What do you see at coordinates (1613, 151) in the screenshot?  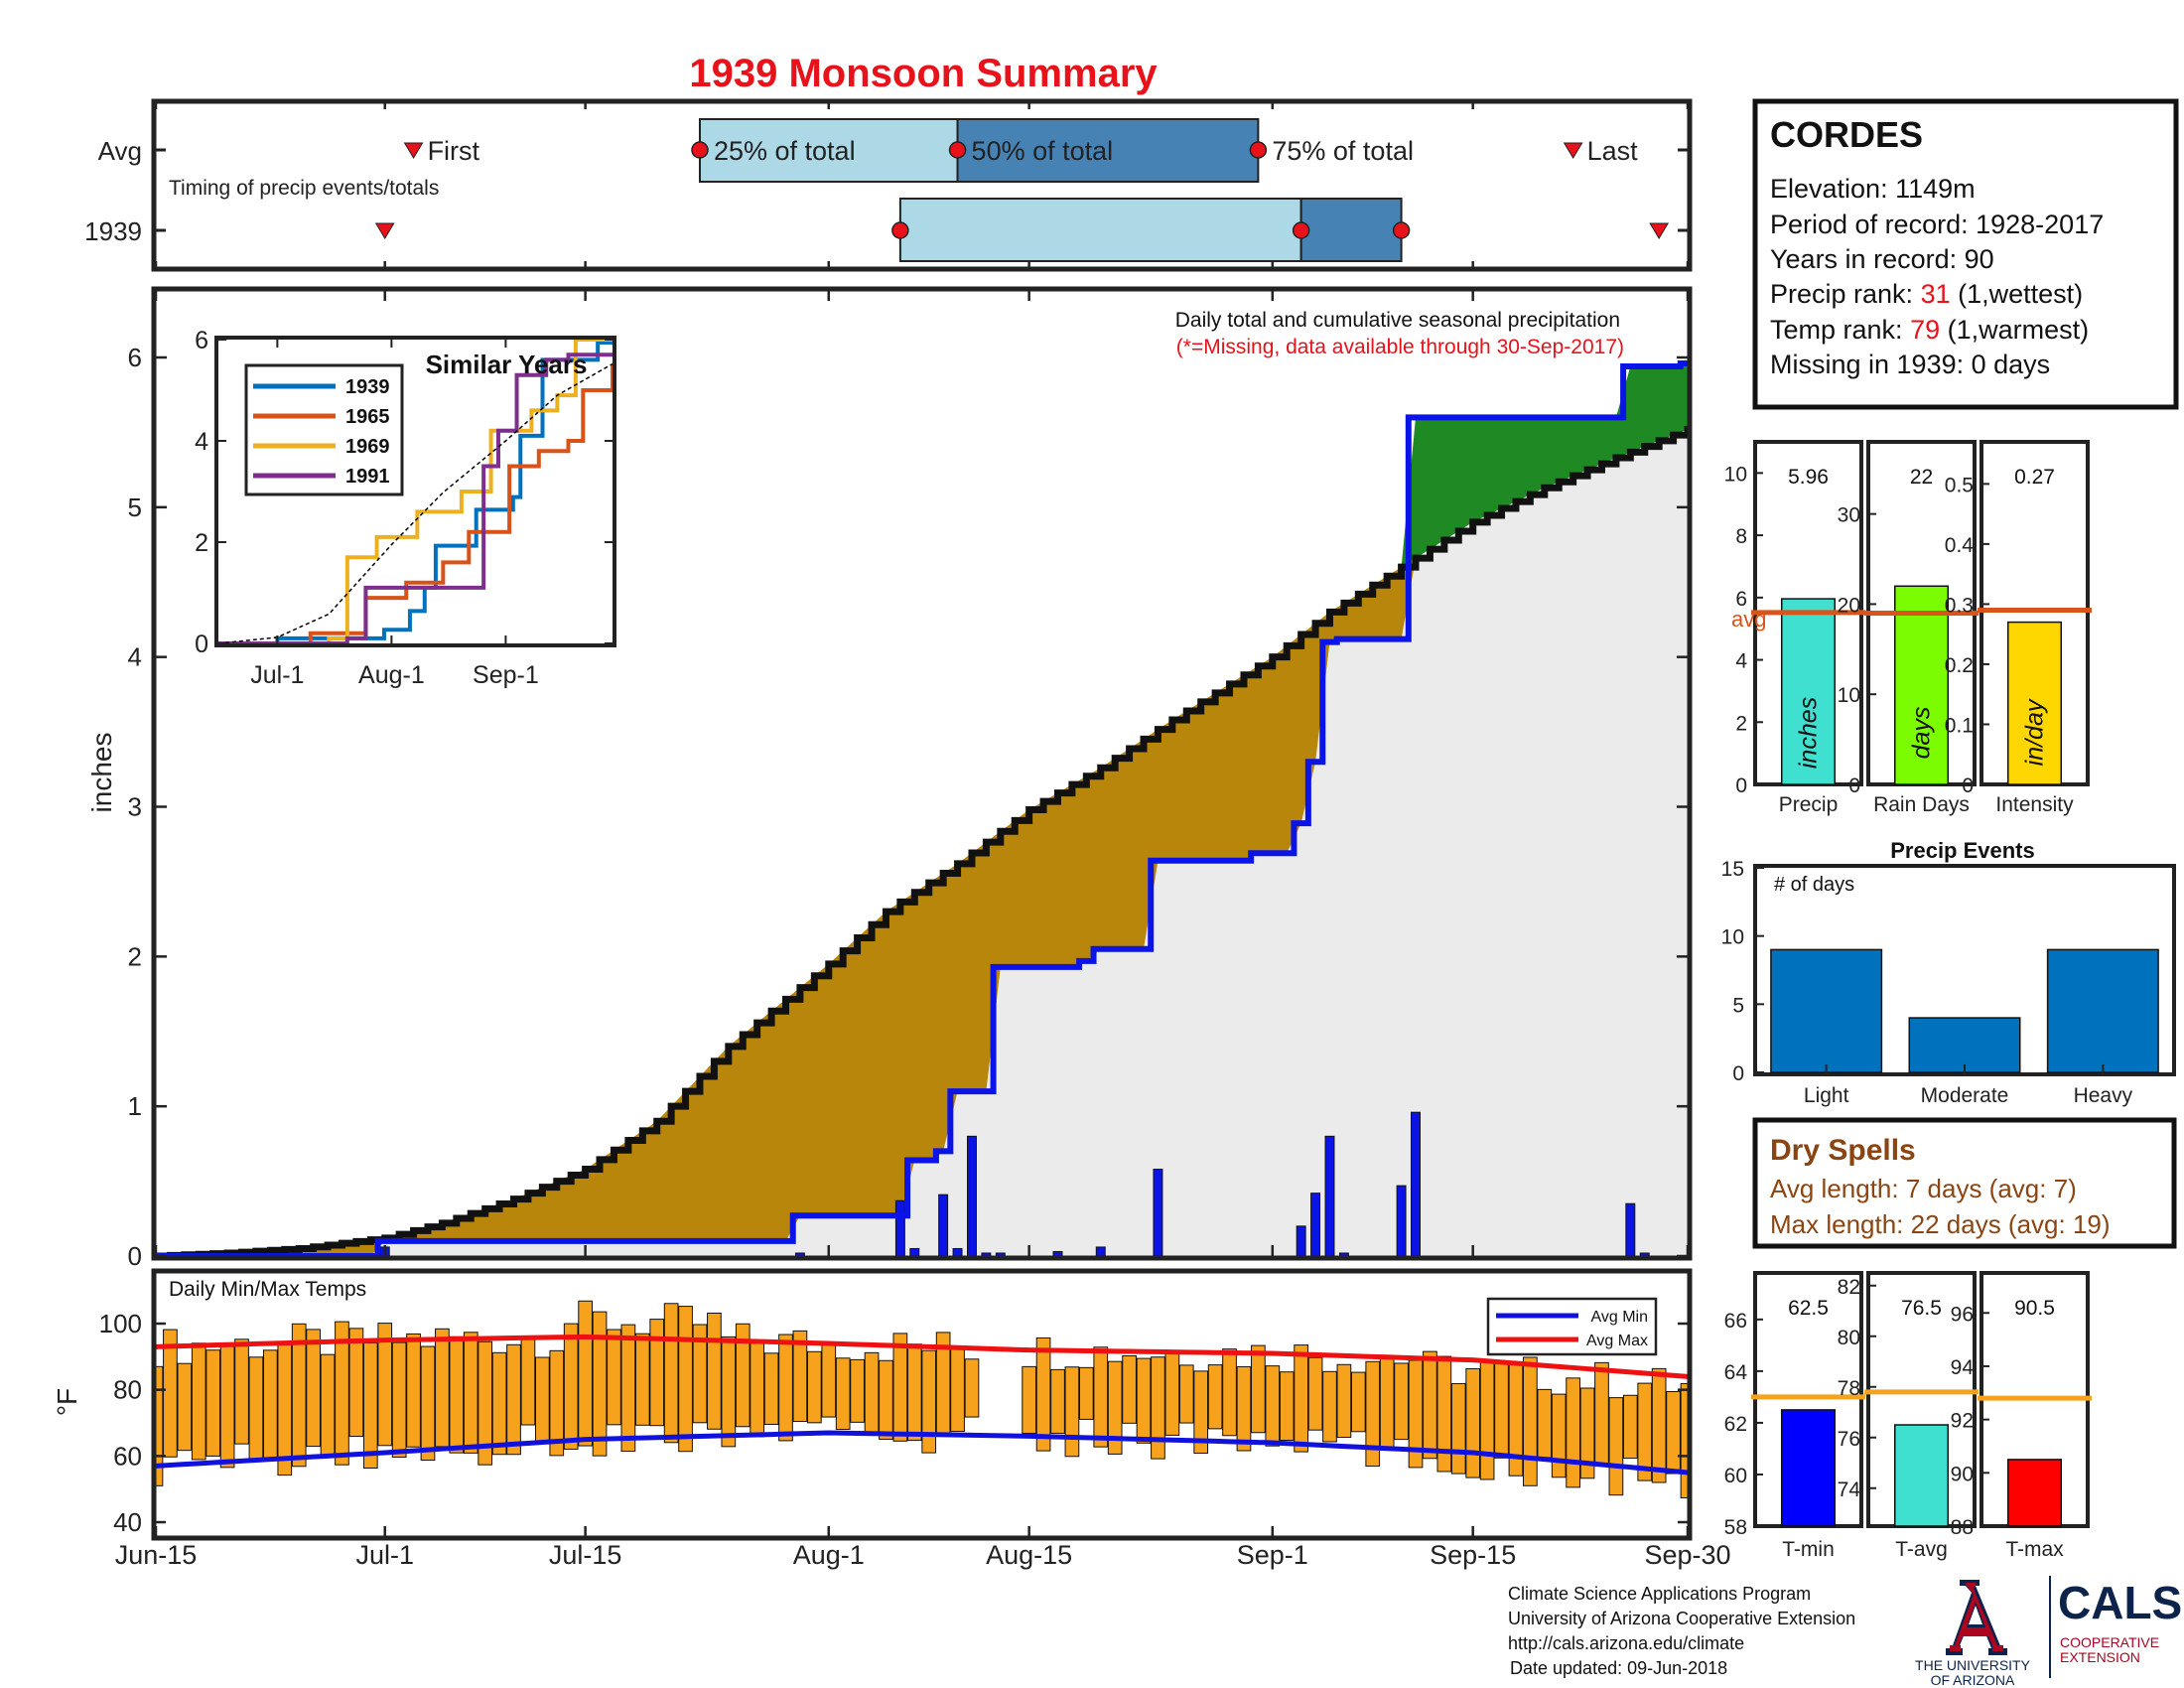 I see `timing-last-label: Last` at bounding box center [1613, 151].